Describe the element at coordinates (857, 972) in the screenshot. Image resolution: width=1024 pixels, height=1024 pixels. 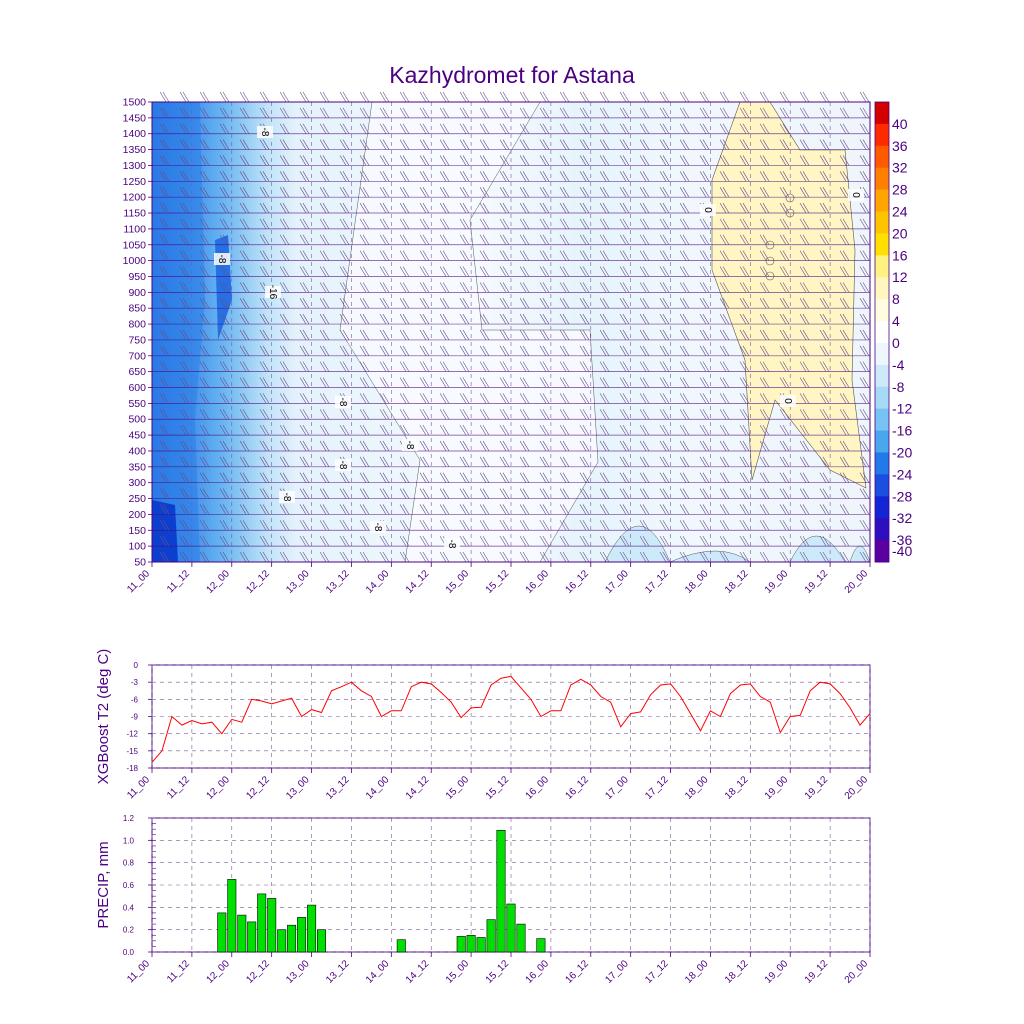
I see `bar-x-tick-label: 20_00` at that location.